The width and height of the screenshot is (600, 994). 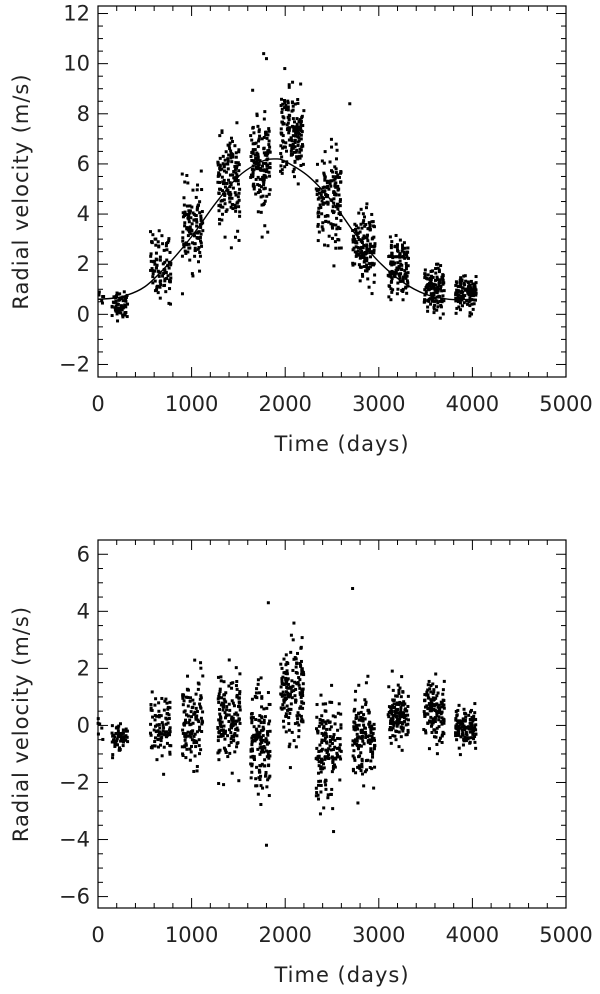 I want to click on x-tick-label: 3000, so click(x=378, y=935).